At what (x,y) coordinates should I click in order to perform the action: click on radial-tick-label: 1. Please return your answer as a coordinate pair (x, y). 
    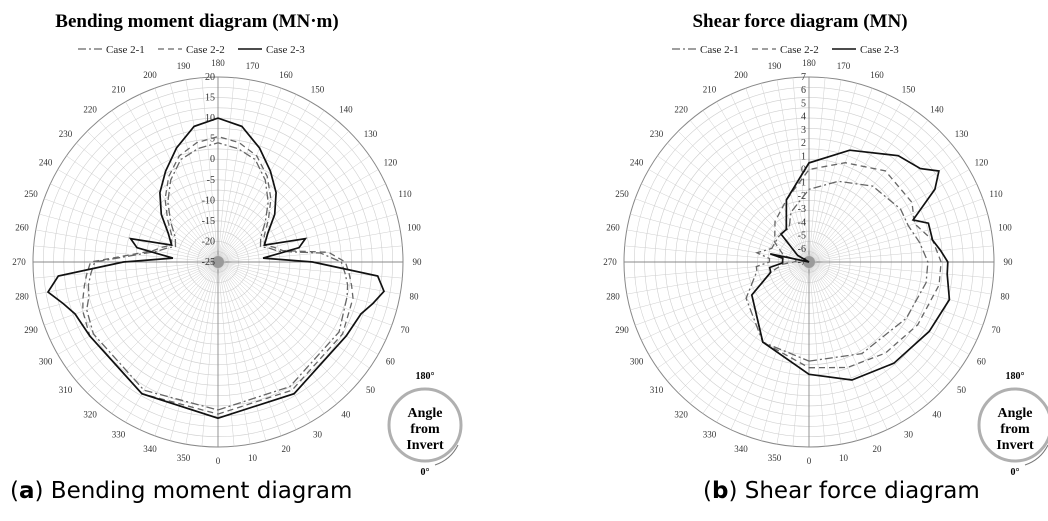
    Looking at the image, I should click on (803, 156).